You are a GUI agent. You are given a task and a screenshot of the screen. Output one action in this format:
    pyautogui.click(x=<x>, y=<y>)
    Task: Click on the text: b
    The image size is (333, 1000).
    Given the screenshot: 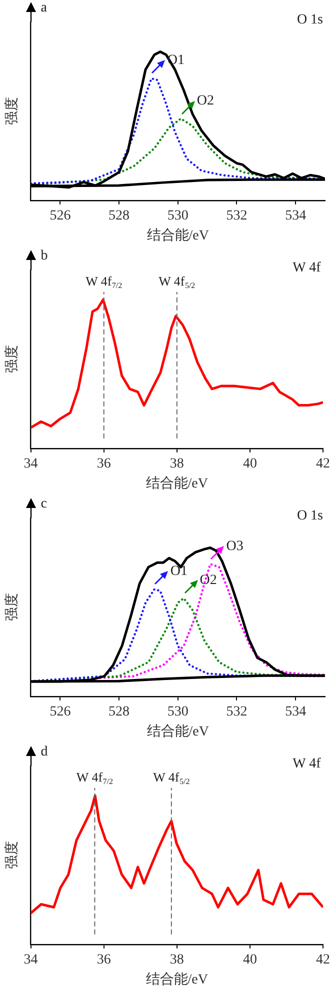 What is the action you would take?
    pyautogui.click(x=44, y=256)
    